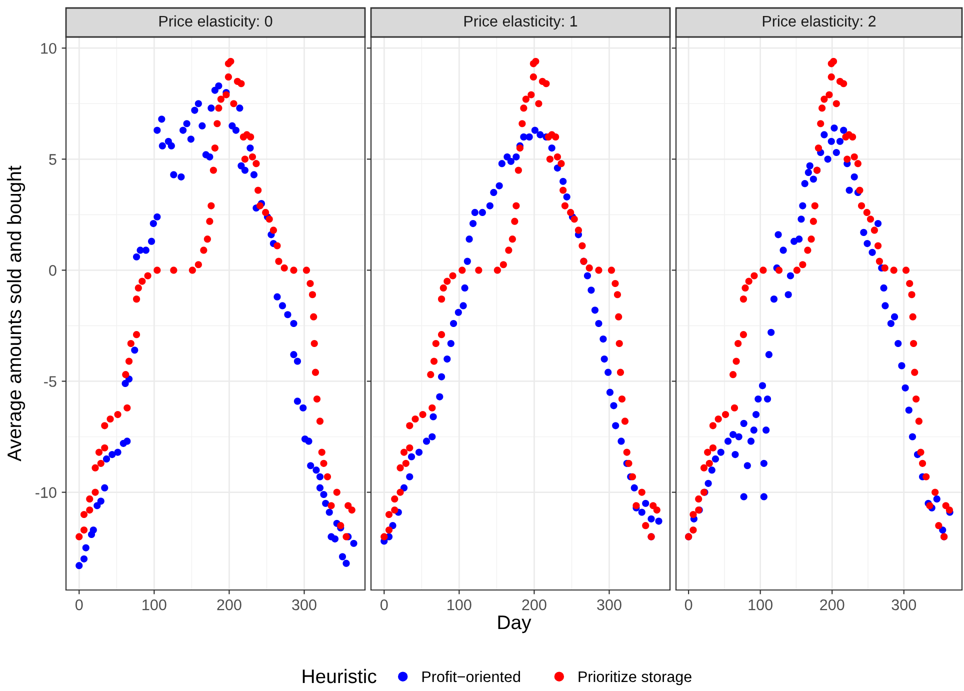  What do you see at coordinates (471, 676) in the screenshot?
I see `legend-label: Profit−oriented` at bounding box center [471, 676].